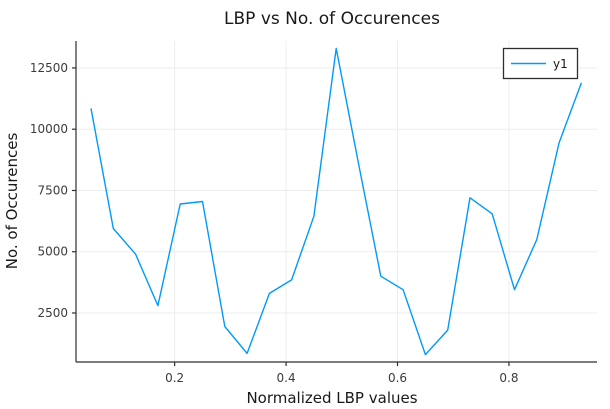 This screenshot has width=610, height=409. What do you see at coordinates (397, 378) in the screenshot?
I see `x-tick-label: 0.6` at bounding box center [397, 378].